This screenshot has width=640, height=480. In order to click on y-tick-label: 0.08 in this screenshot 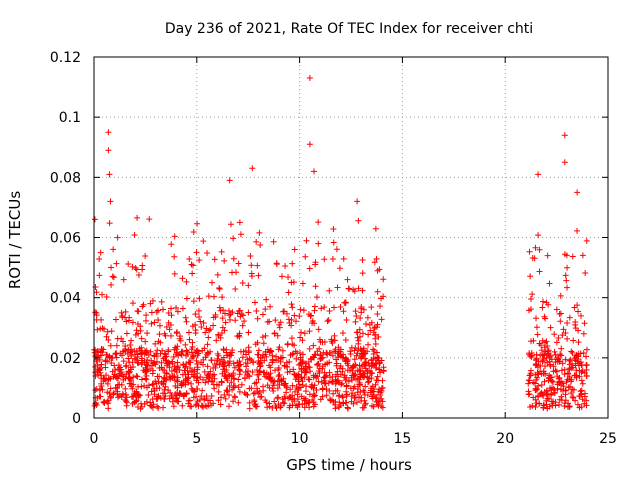, I will do `click(65, 178)`.